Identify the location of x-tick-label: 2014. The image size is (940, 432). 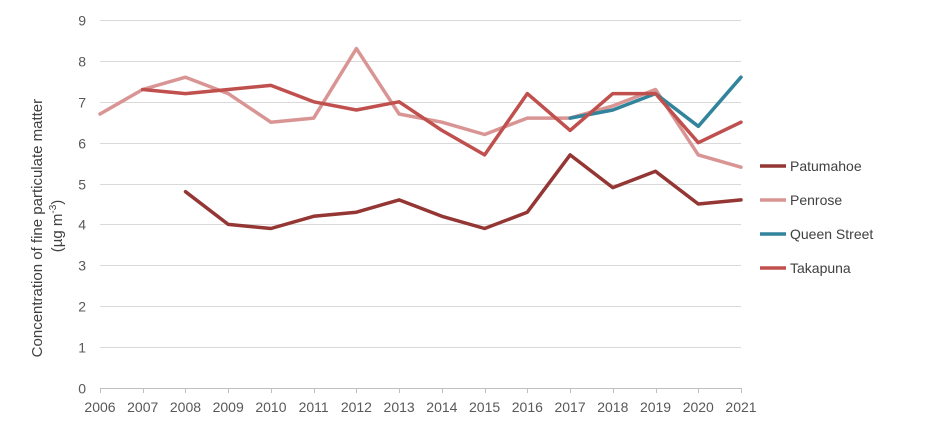
(441, 407).